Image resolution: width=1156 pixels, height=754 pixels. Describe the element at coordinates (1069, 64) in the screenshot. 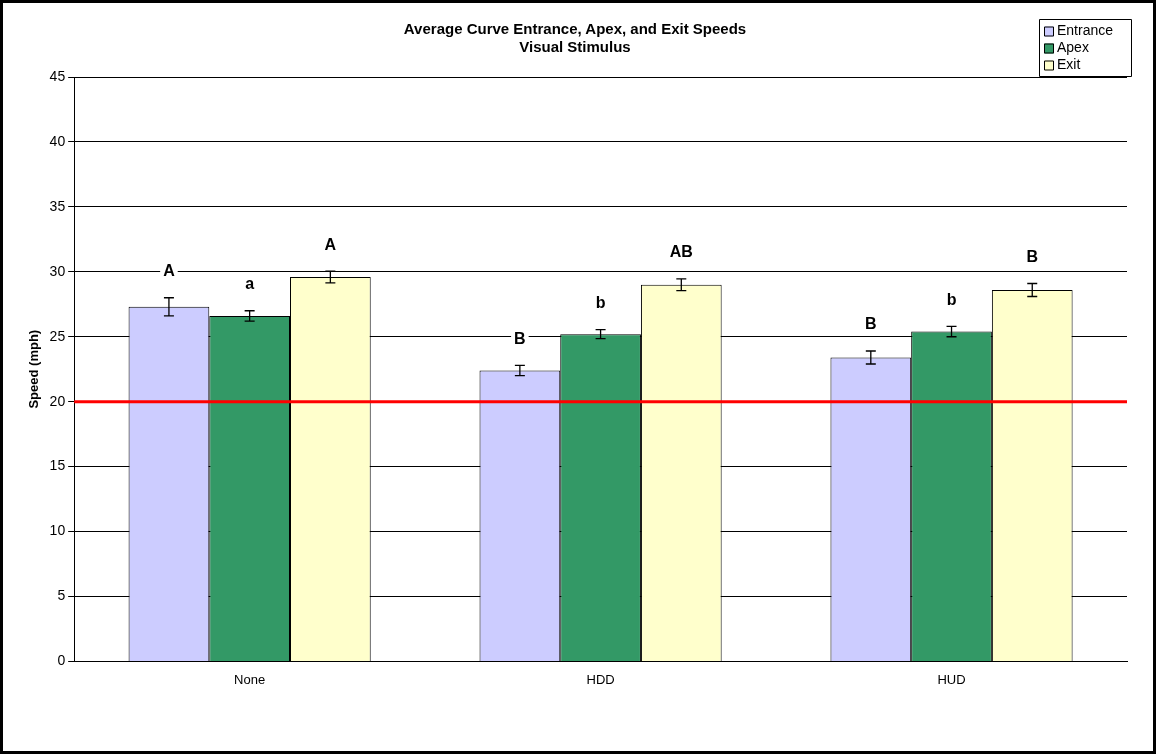

I see `legend-label: Exit` at that location.